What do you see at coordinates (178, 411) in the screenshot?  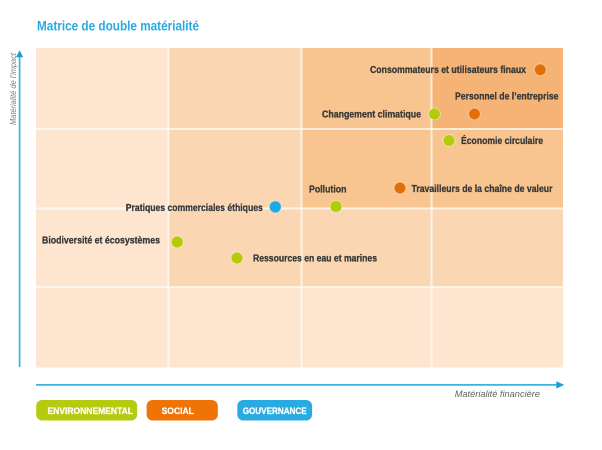 I see `svg-text: SOCIAL` at bounding box center [178, 411].